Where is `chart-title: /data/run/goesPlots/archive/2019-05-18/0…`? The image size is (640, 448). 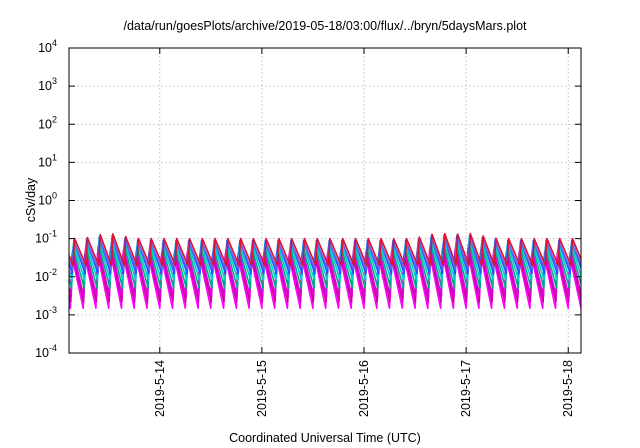 chart-title: /data/run/goesPlots/archive/2019-05-18/0… is located at coordinates (325, 26).